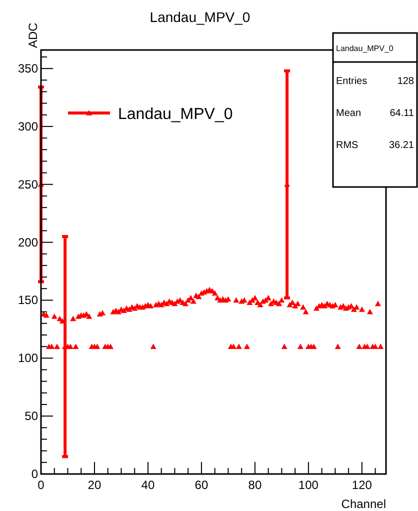  Describe the element at coordinates (28, 126) in the screenshot. I see `y-tick-label: 300` at that location.